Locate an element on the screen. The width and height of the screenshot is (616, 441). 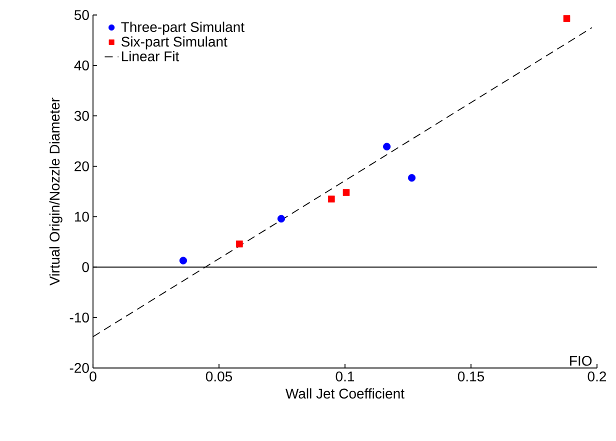
y-axis-title: Virtual Origin/Nozzle Diameter is located at coordinates (55, 192).